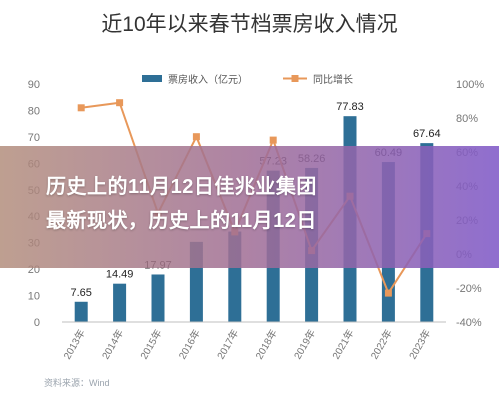 Image resolution: width=499 pixels, height=405 pixels. Describe the element at coordinates (189, 344) in the screenshot. I see `x-axis-tick-label: 2016年` at that location.